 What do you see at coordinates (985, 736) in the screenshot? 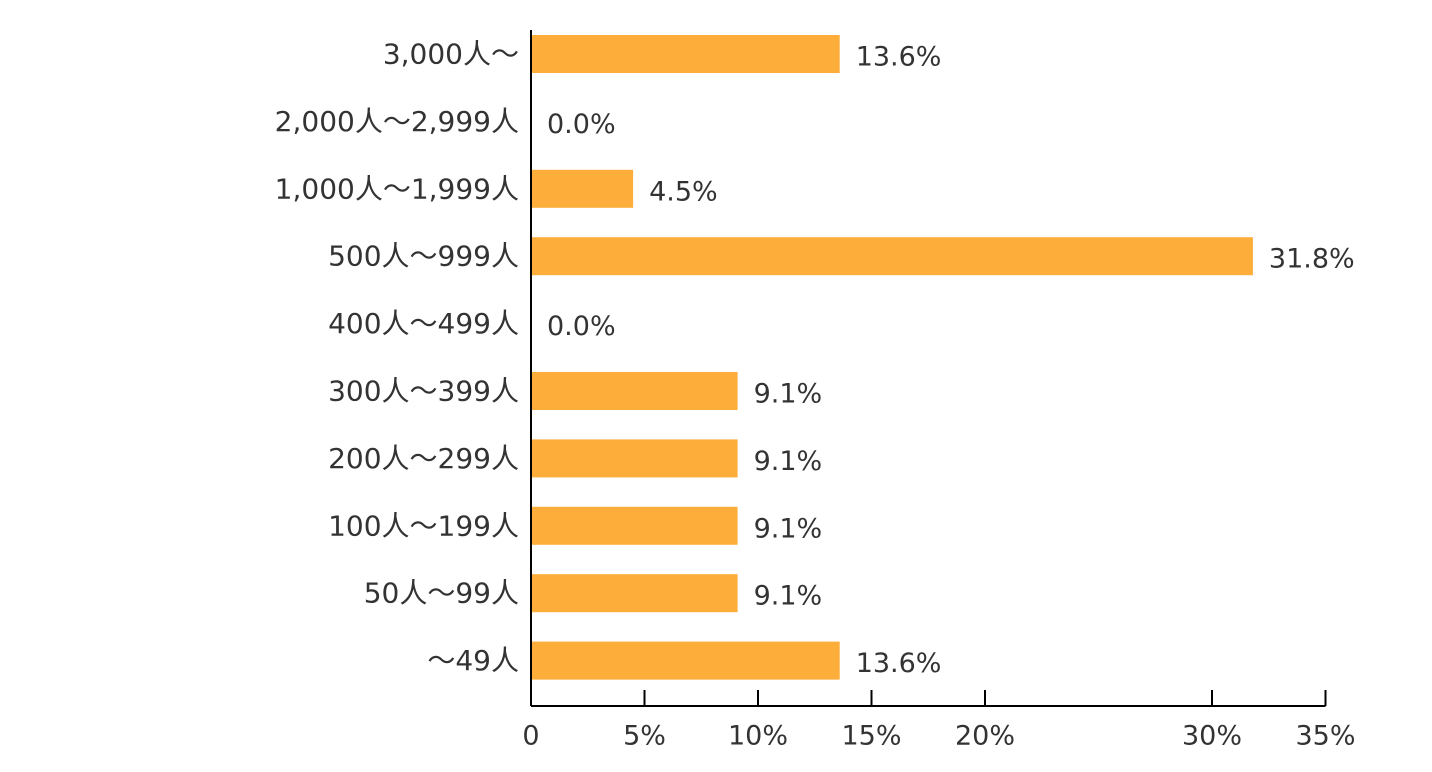
I see `x-tick-label: 20%` at bounding box center [985, 736].